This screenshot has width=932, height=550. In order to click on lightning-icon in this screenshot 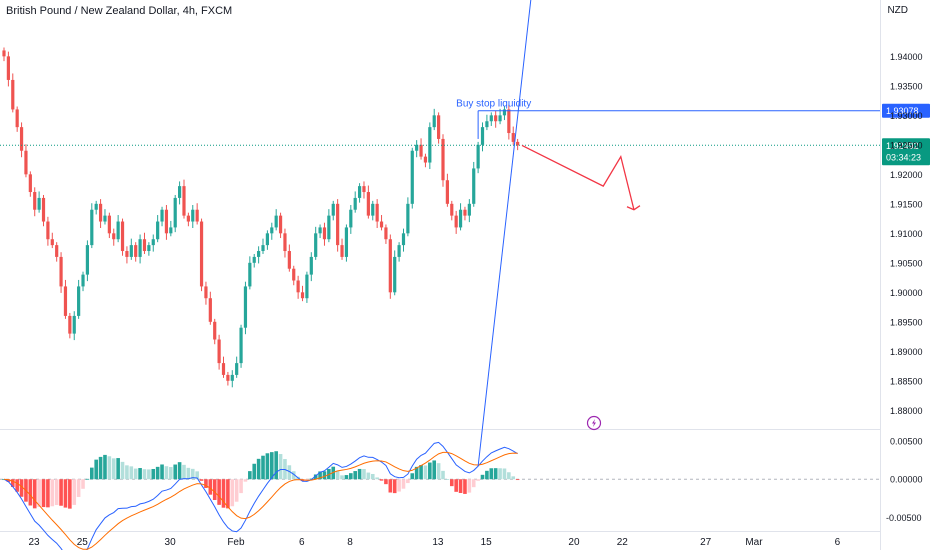, I will do `click(594, 423)`.